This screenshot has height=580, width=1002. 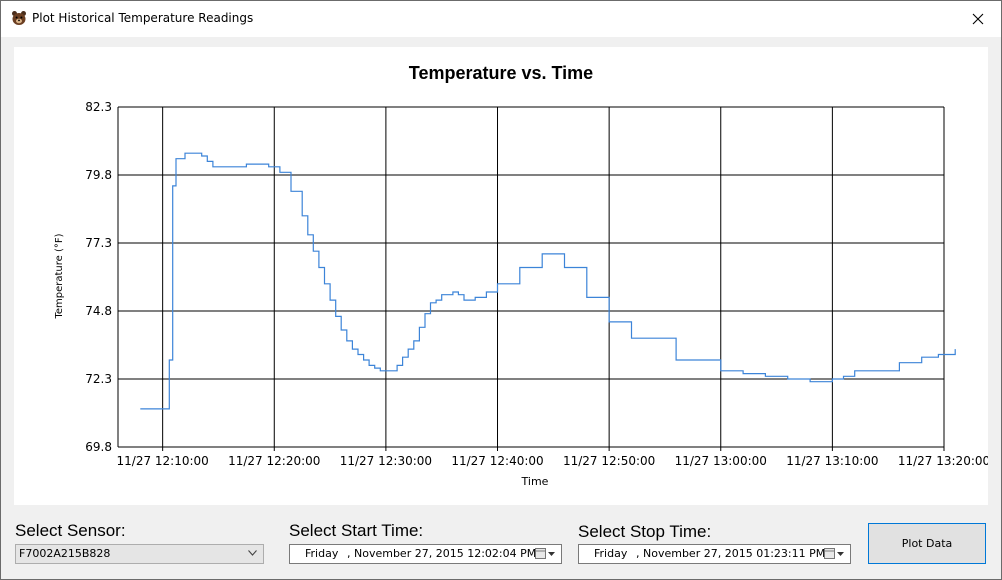 What do you see at coordinates (645, 531) in the screenshot?
I see `select-stop-time-label: Select Stop Time:` at bounding box center [645, 531].